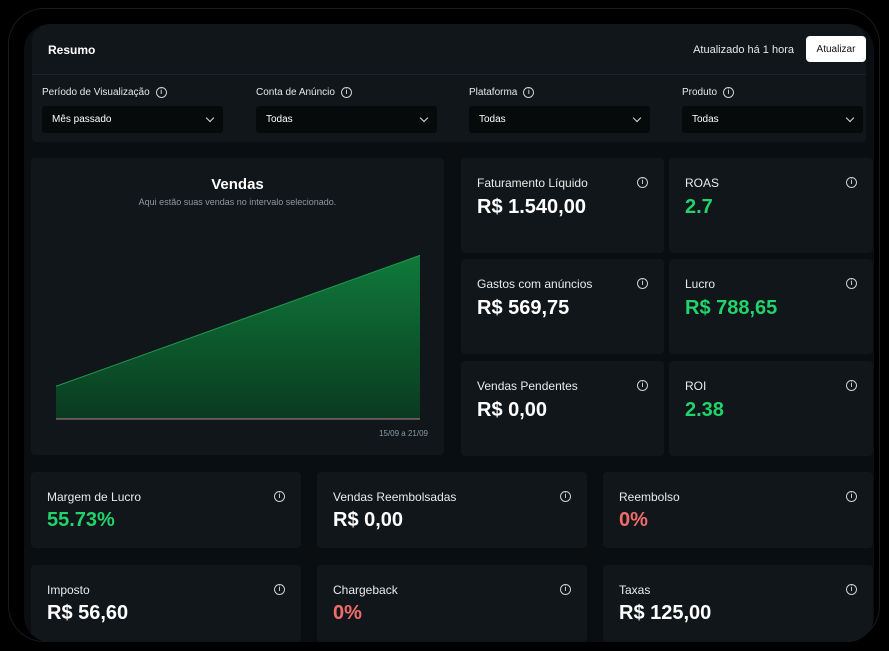 Image resolution: width=889 pixels, height=651 pixels. I want to click on card-net-revenue: Faturamento Líquido i R$ 1.540,00, so click(562, 205).